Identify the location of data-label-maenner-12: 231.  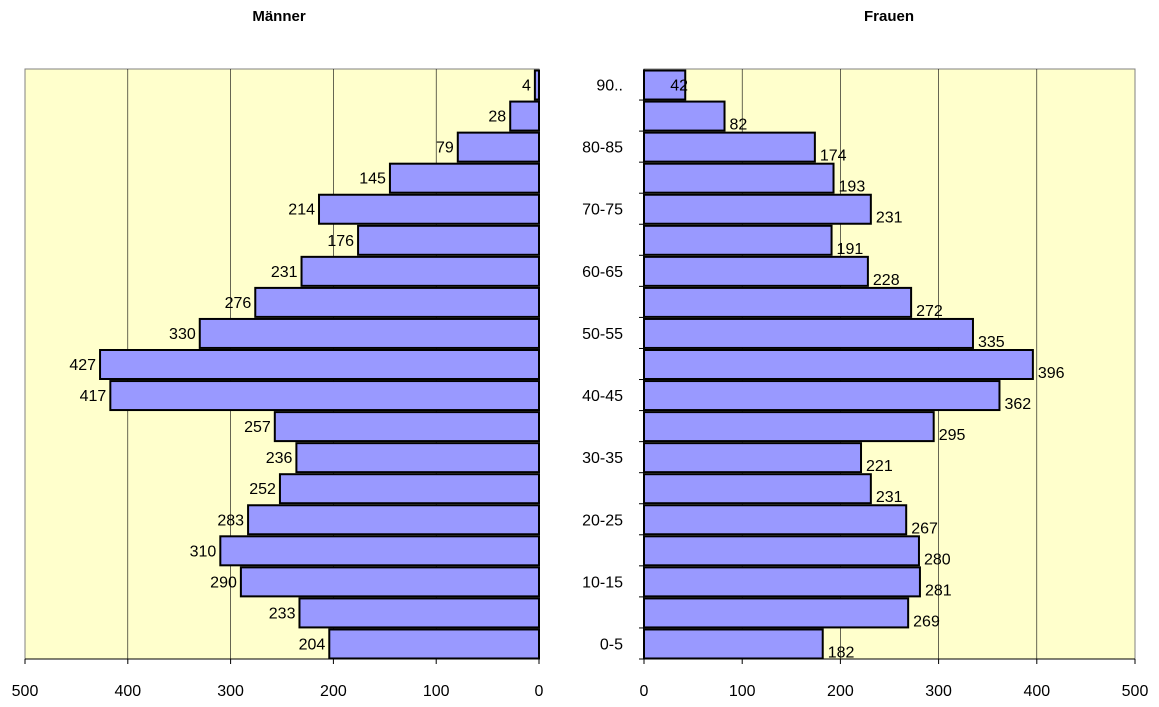
(284, 272).